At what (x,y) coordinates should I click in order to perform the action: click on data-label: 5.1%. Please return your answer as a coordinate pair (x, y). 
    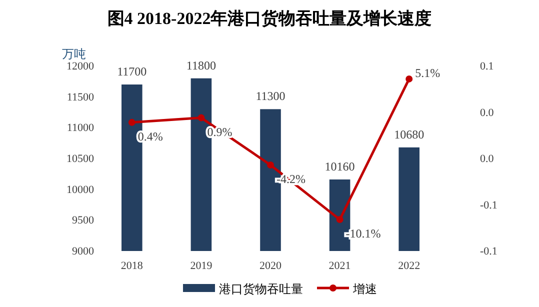
    Looking at the image, I should click on (427, 73).